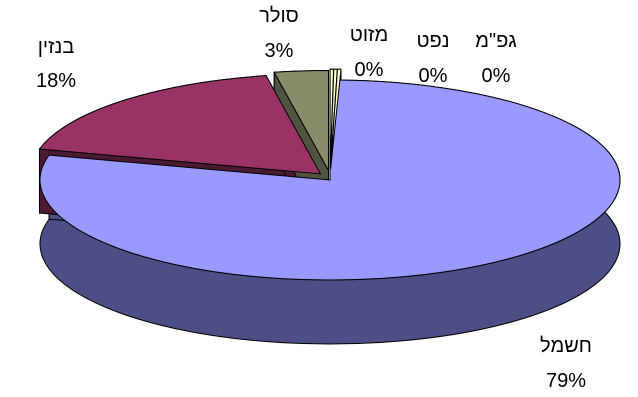 Image resolution: width=638 pixels, height=397 pixels. What do you see at coordinates (566, 381) in the screenshot?
I see `label-value-electricity: 79%` at bounding box center [566, 381].